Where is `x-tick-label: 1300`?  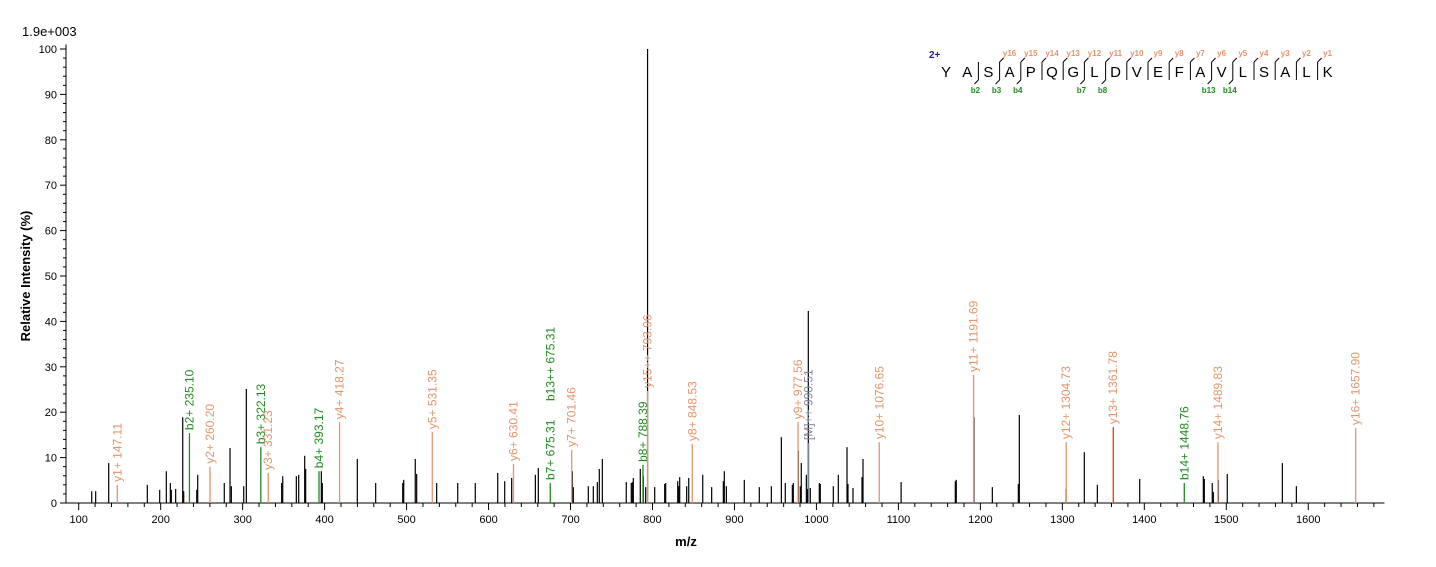 x-tick-label: 1300 is located at coordinates (1062, 520).